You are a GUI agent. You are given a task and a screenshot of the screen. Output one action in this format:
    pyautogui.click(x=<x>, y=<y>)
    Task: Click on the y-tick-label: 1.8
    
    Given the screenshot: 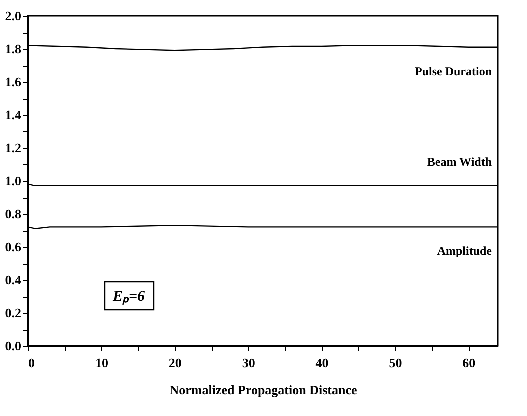 What is the action you would take?
    pyautogui.click(x=13, y=49)
    